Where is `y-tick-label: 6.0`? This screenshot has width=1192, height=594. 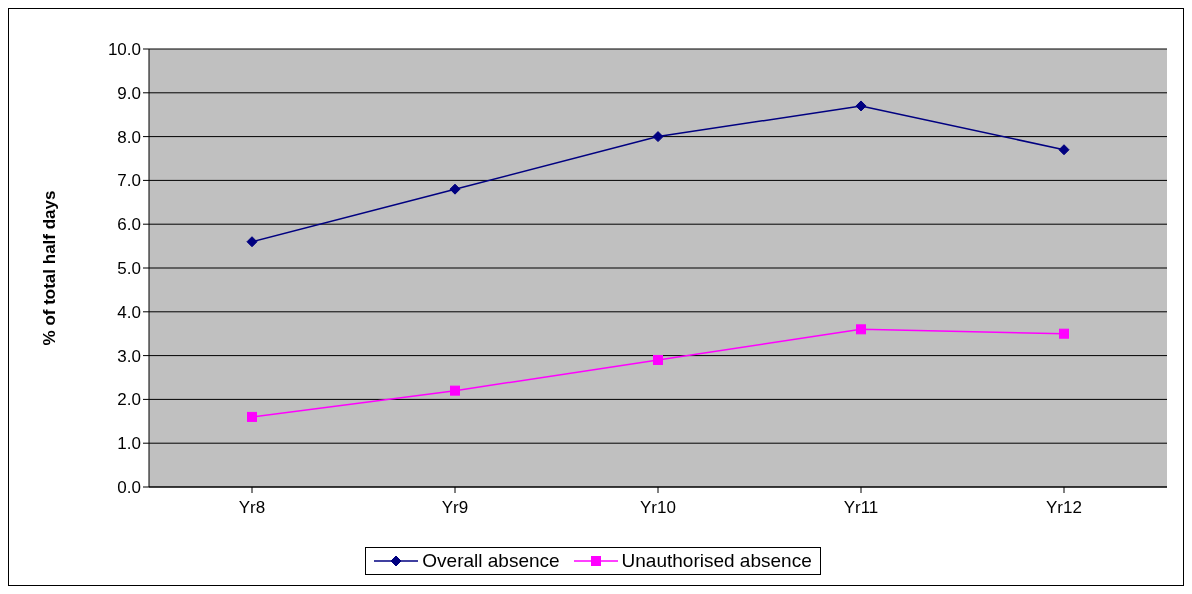 y-tick-label: 6.0 is located at coordinates (129, 225).